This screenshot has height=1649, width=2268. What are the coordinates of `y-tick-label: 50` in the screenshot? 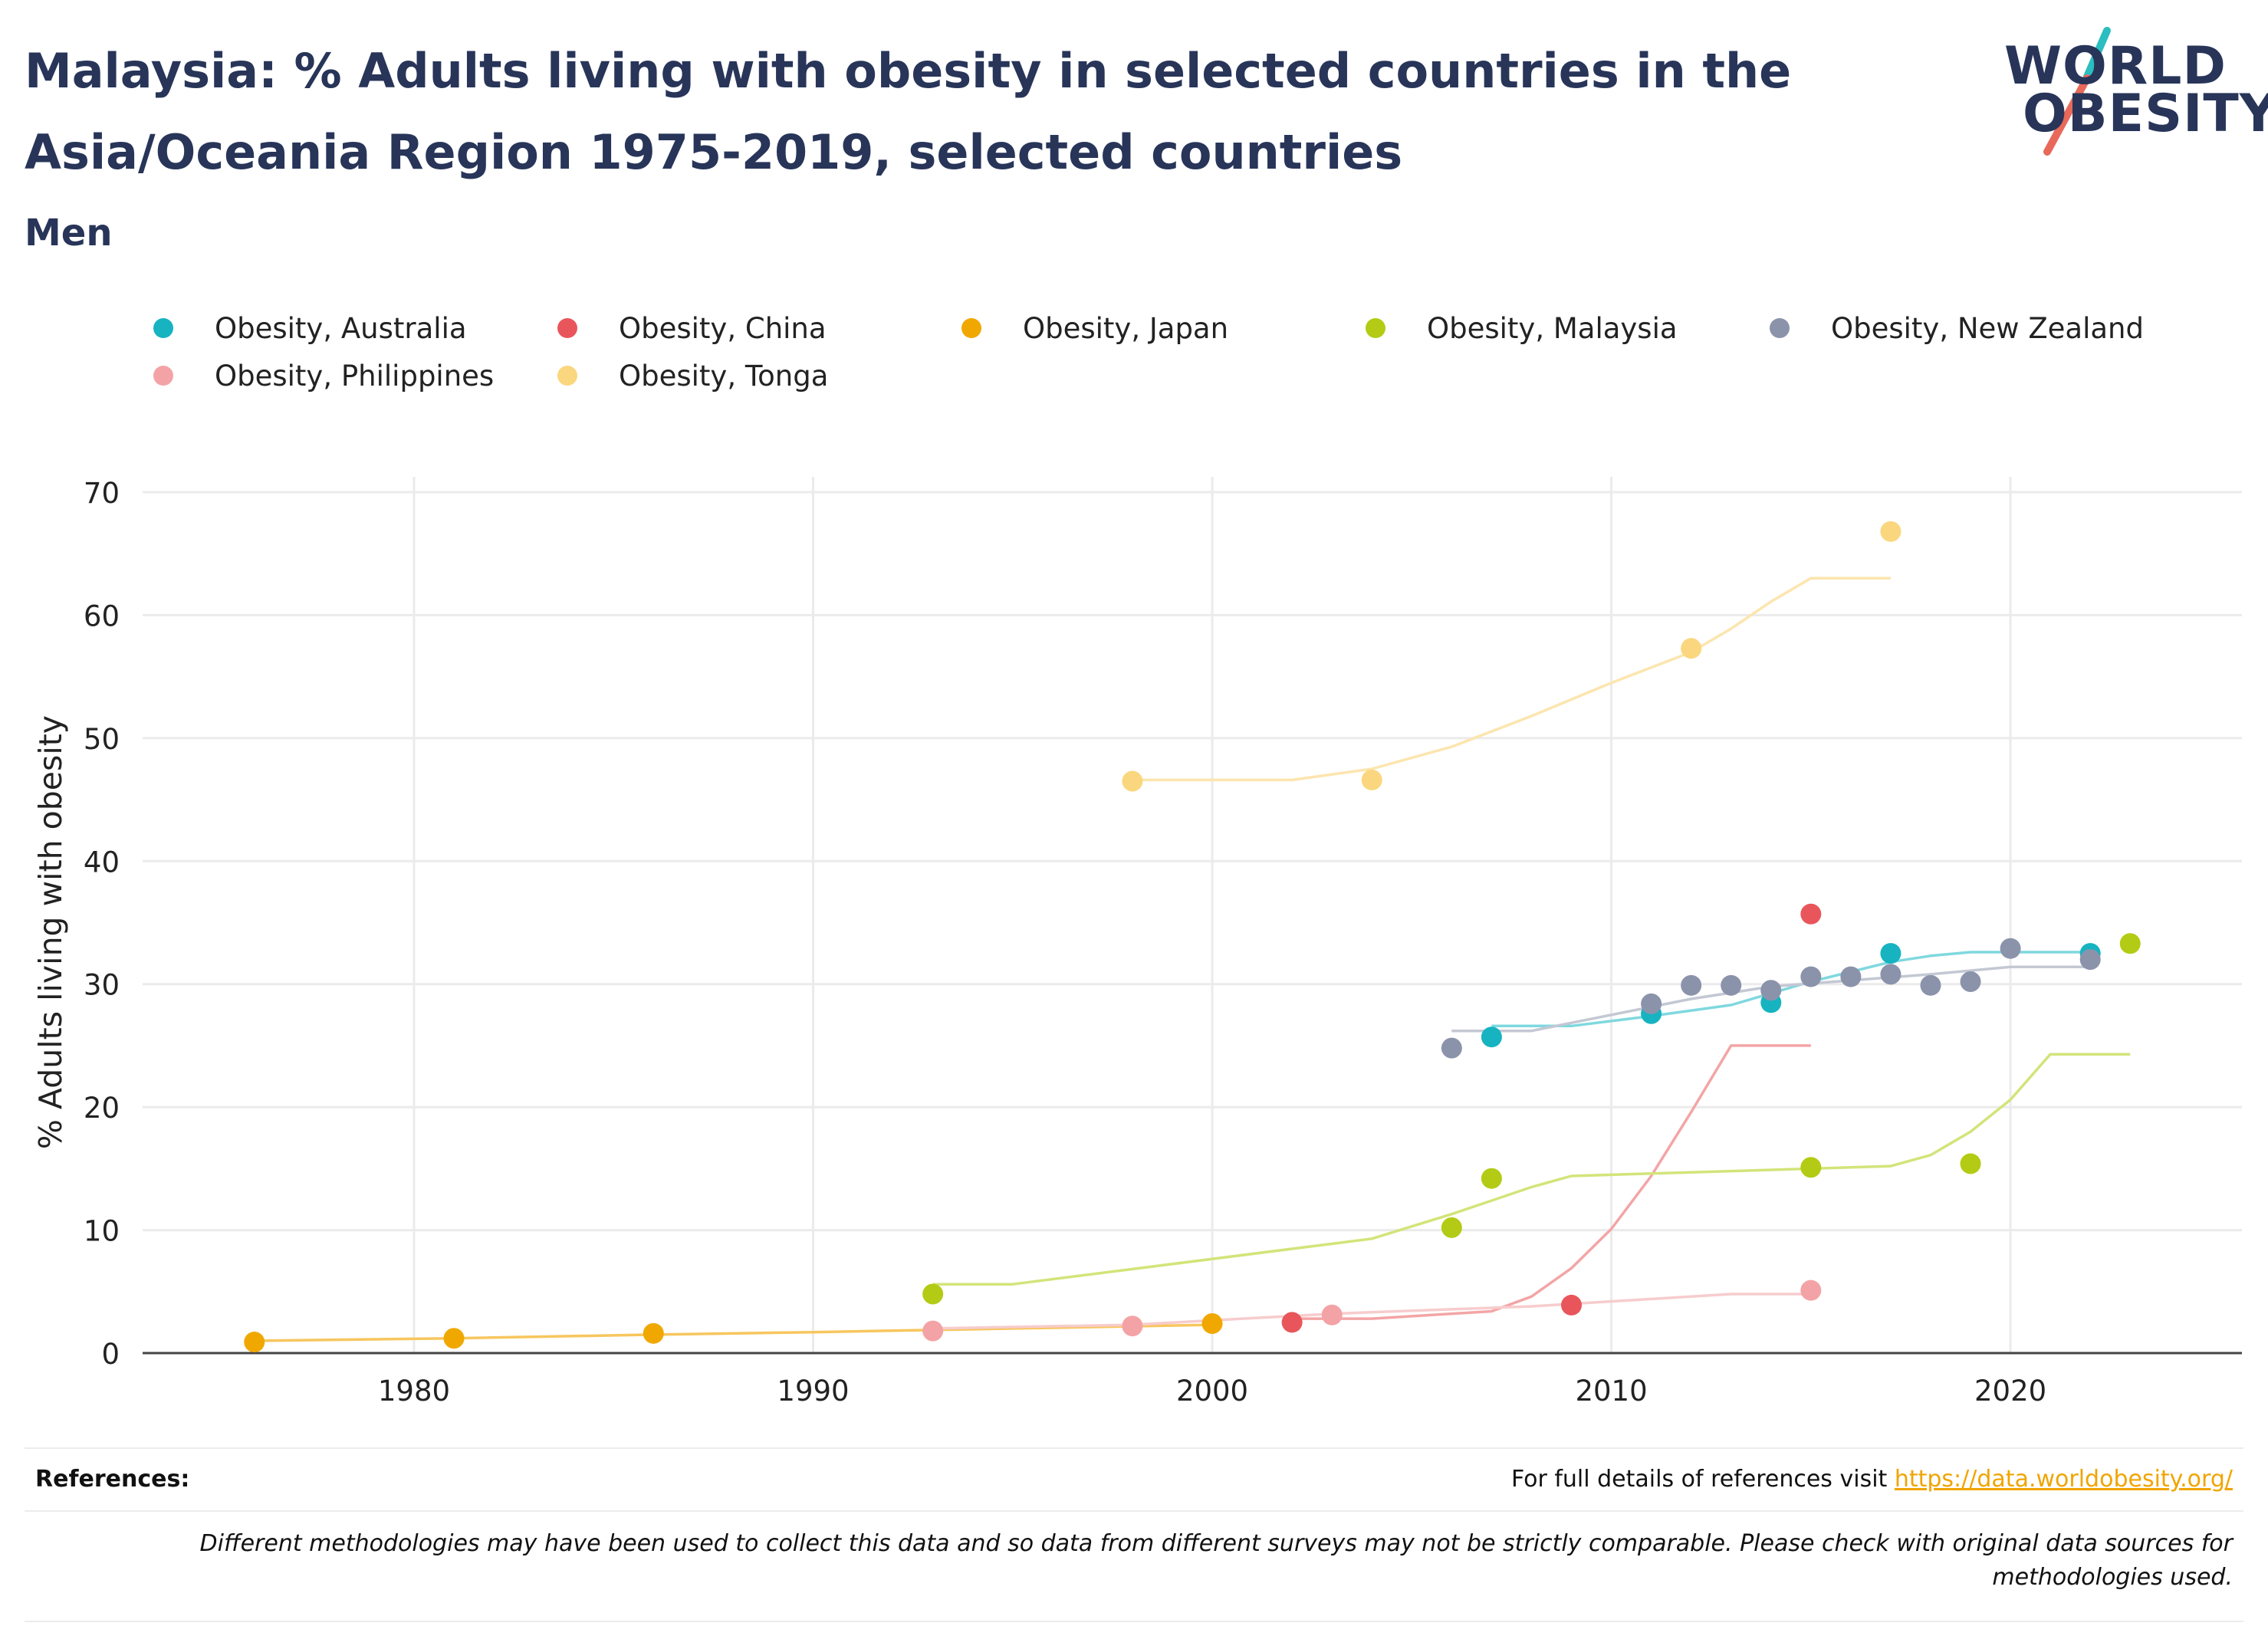 It's located at (102, 739).